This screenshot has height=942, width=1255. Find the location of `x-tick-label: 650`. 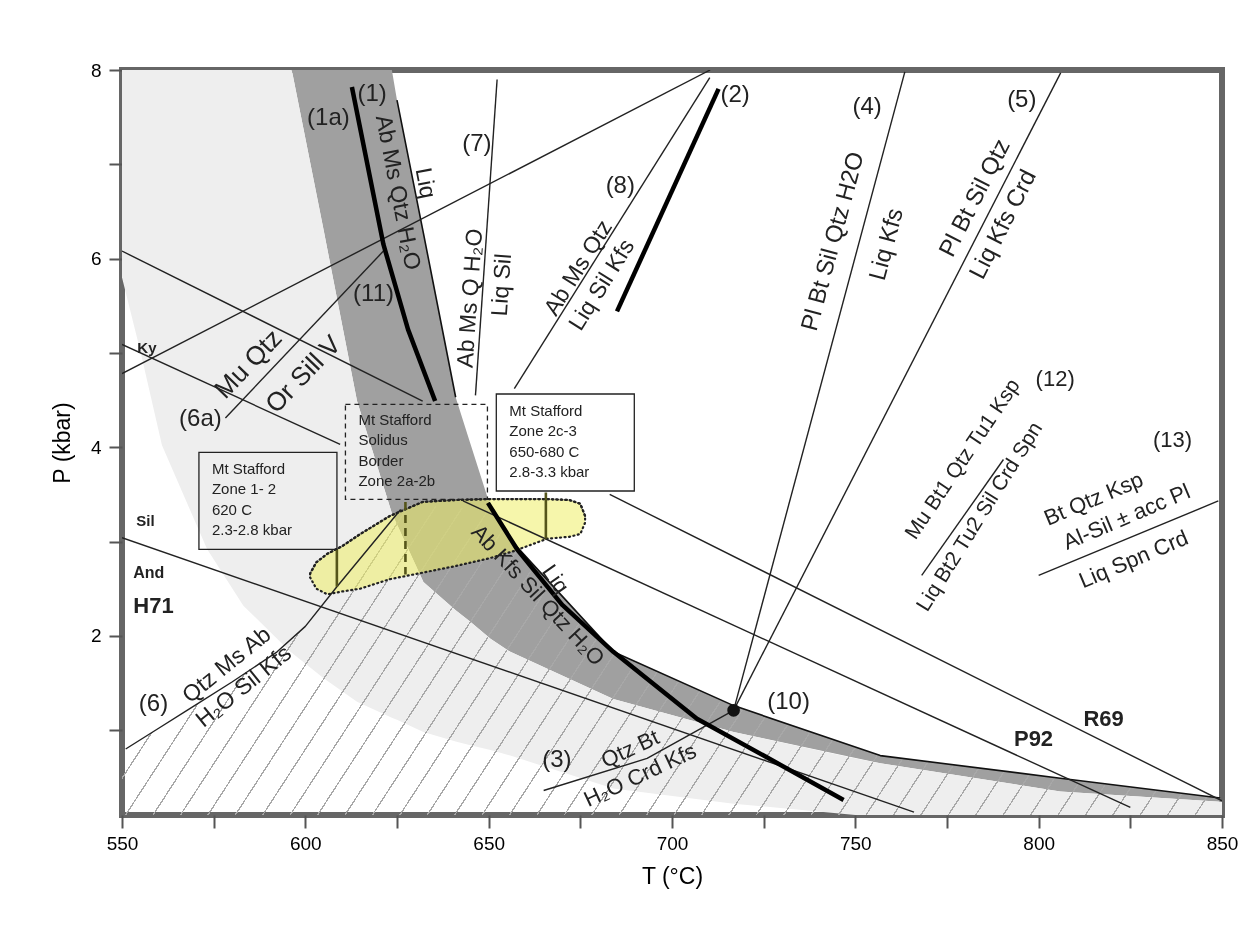

x-tick-label: 650 is located at coordinates (489, 843).